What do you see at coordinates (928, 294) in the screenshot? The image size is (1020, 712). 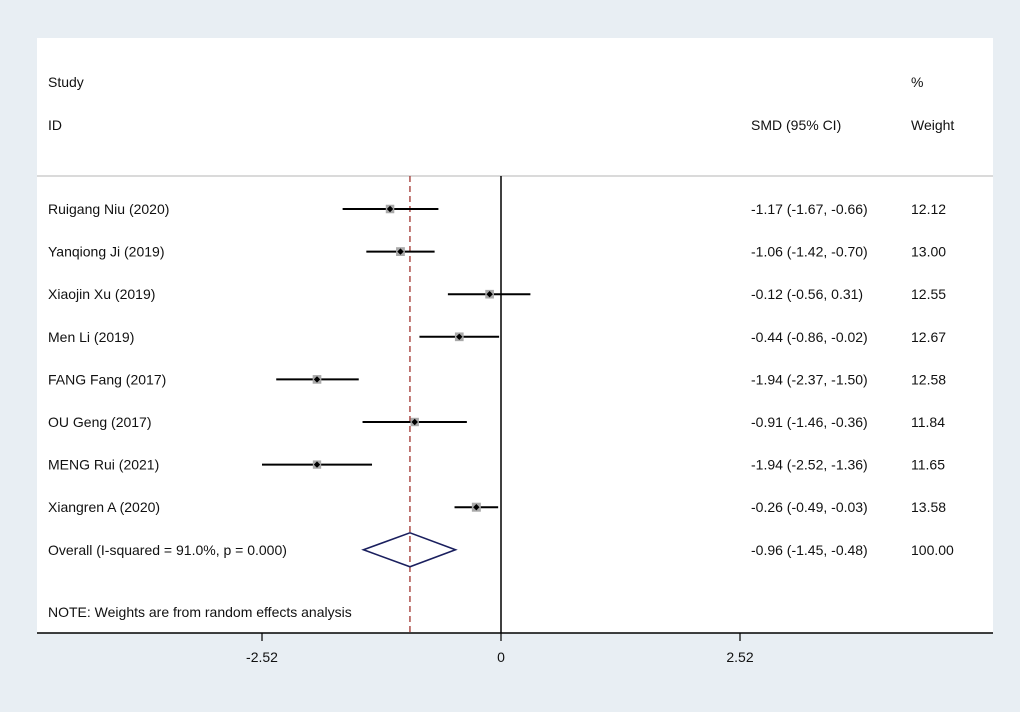 I see `weight-text: 12.55` at bounding box center [928, 294].